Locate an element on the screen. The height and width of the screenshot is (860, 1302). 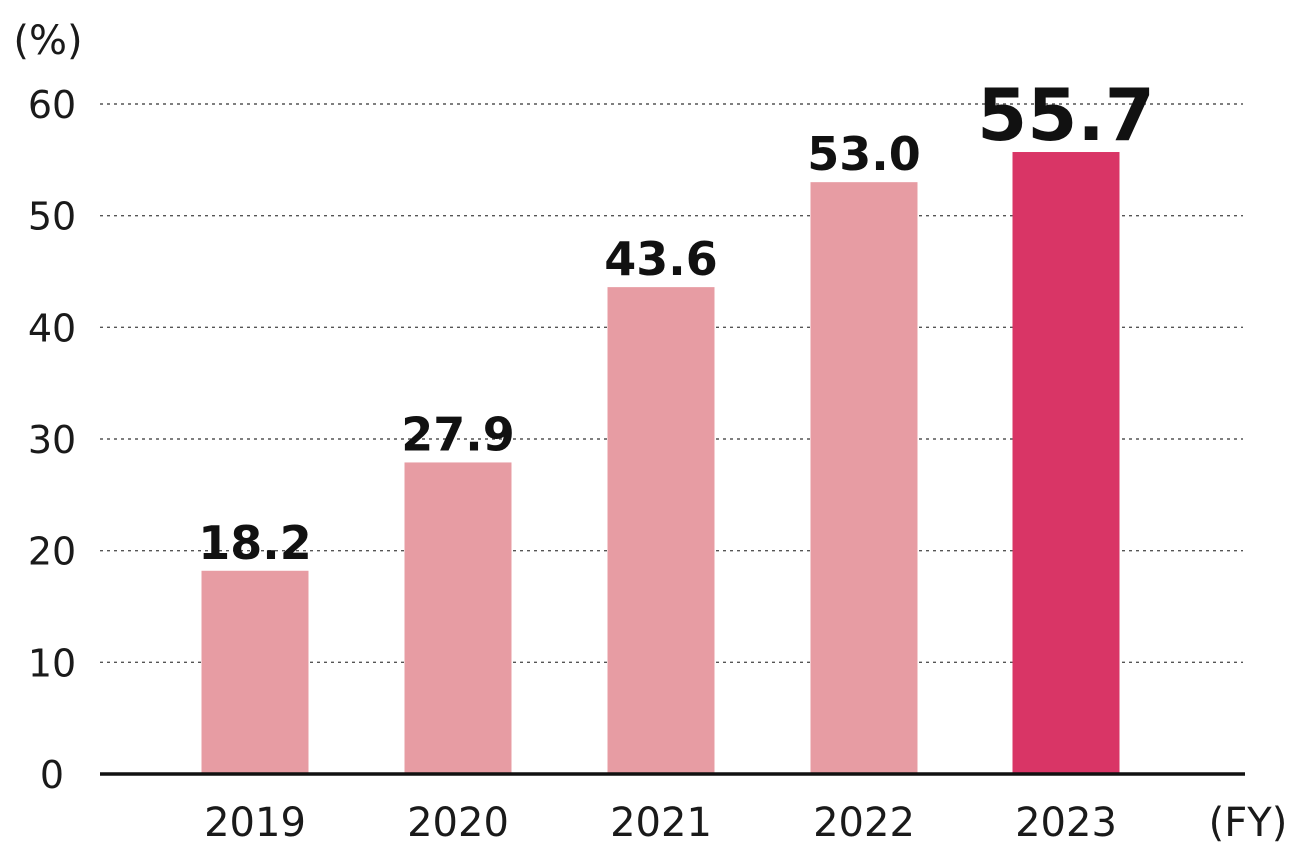
bar-2023 is located at coordinates (1066, 463).